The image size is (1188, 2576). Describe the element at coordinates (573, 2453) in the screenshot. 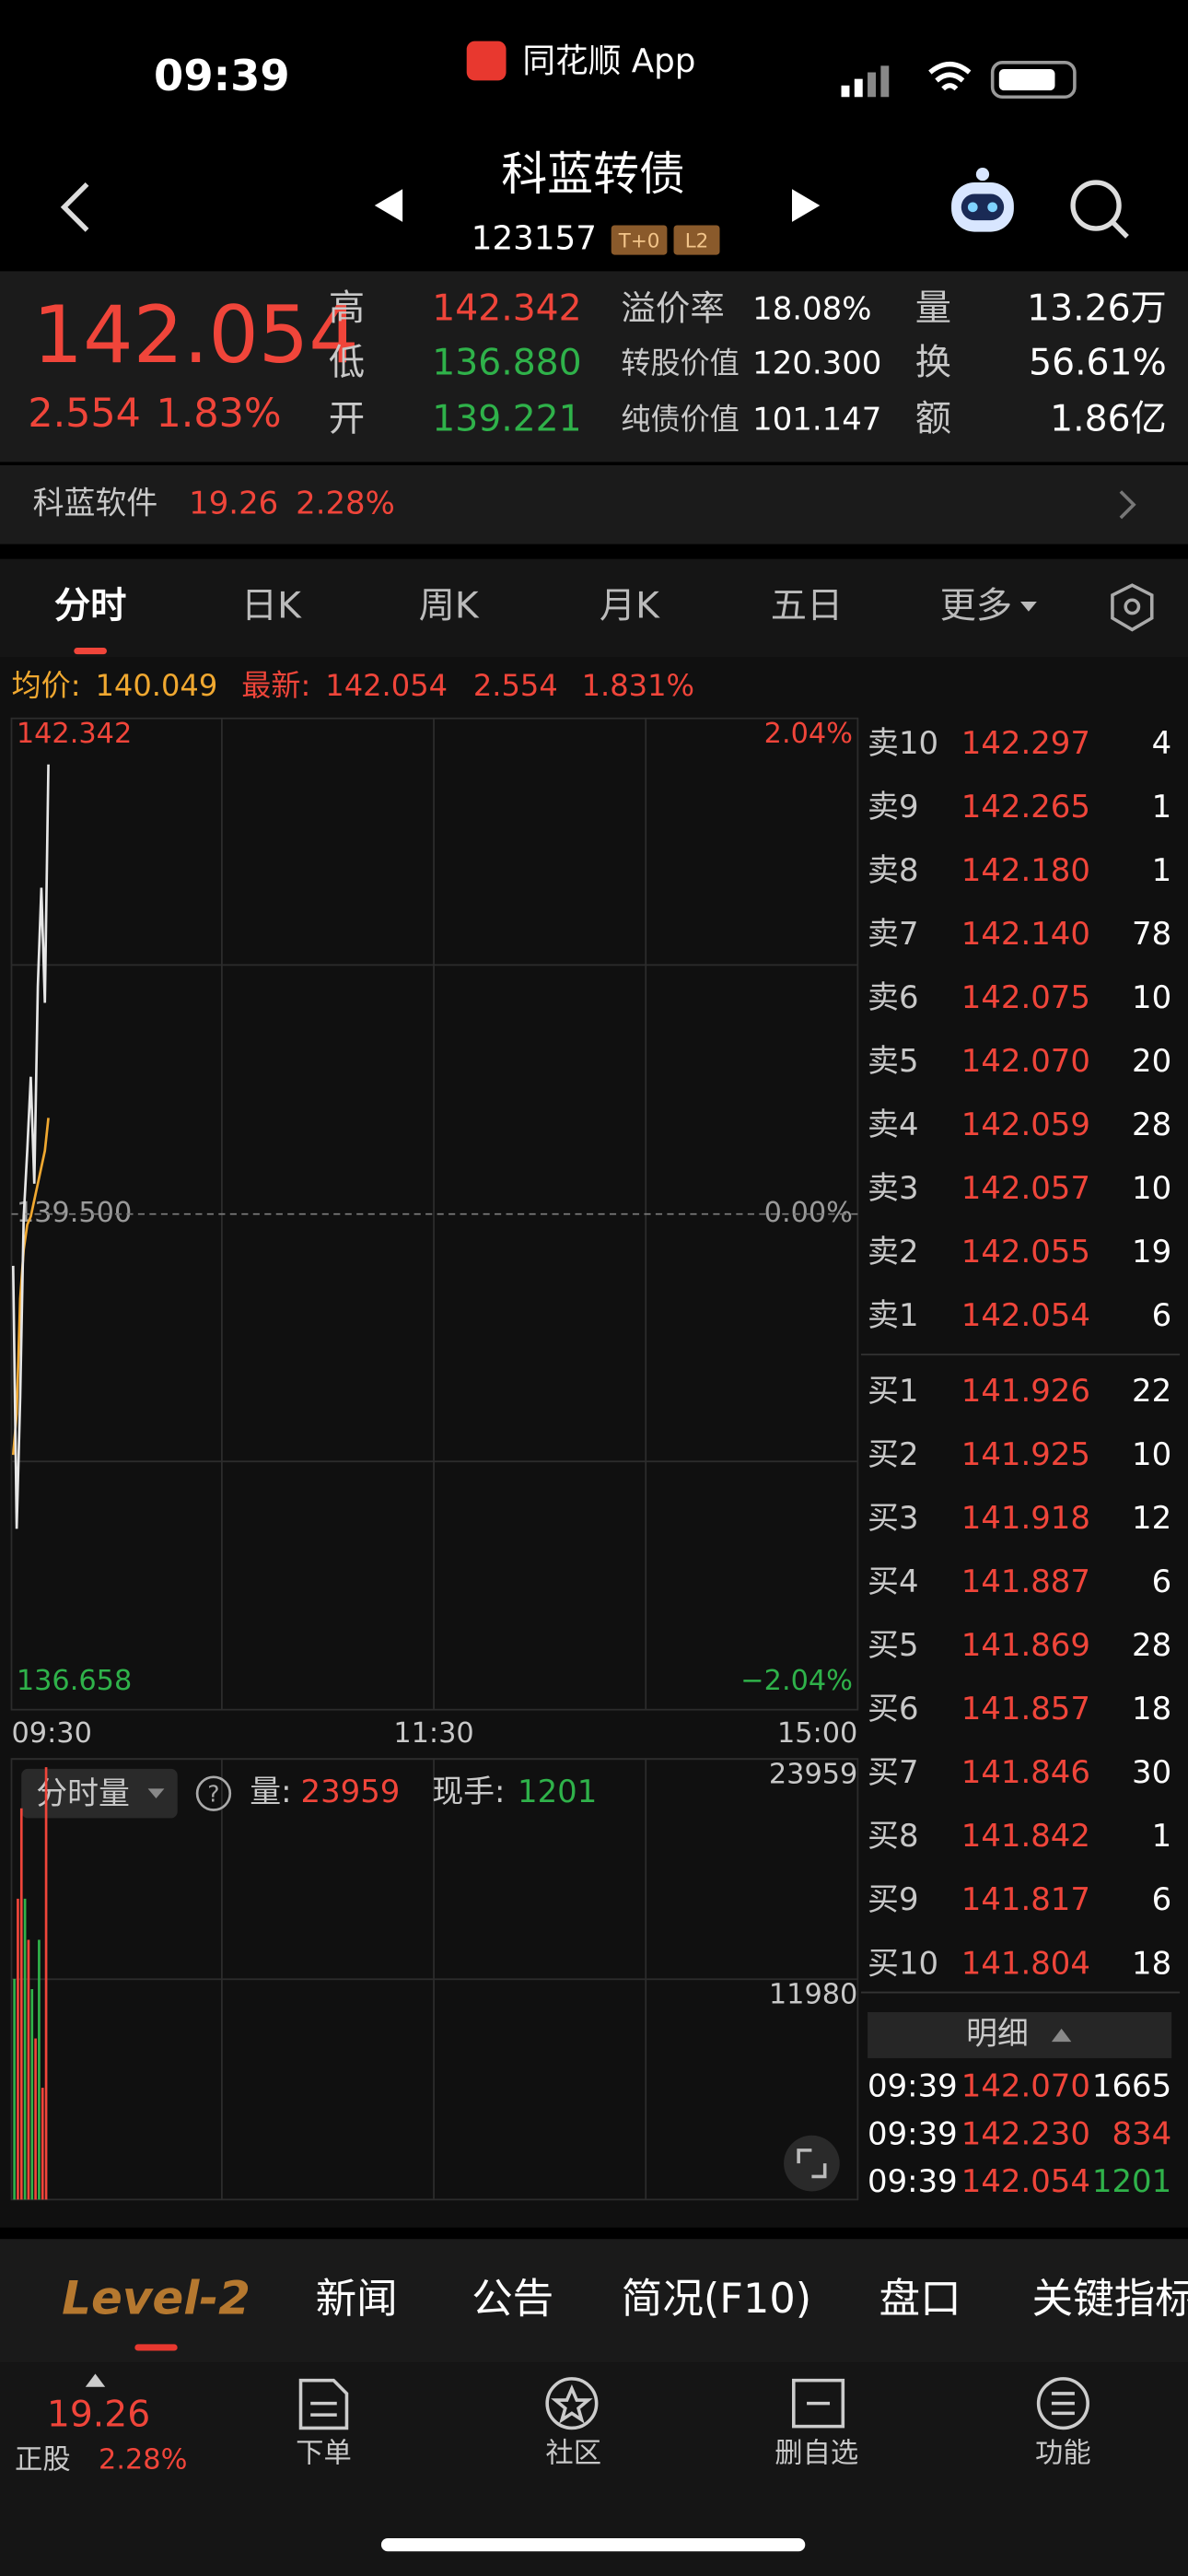

I see `footer-button: 社区` at that location.